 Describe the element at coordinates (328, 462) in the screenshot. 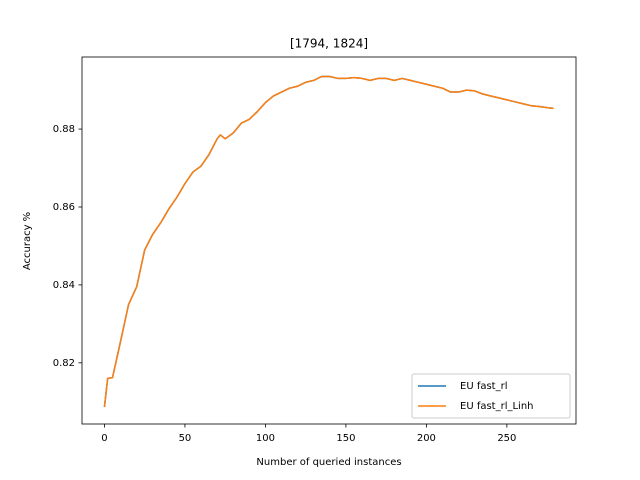

I see `x-axis-label: Number of queried instances` at that location.